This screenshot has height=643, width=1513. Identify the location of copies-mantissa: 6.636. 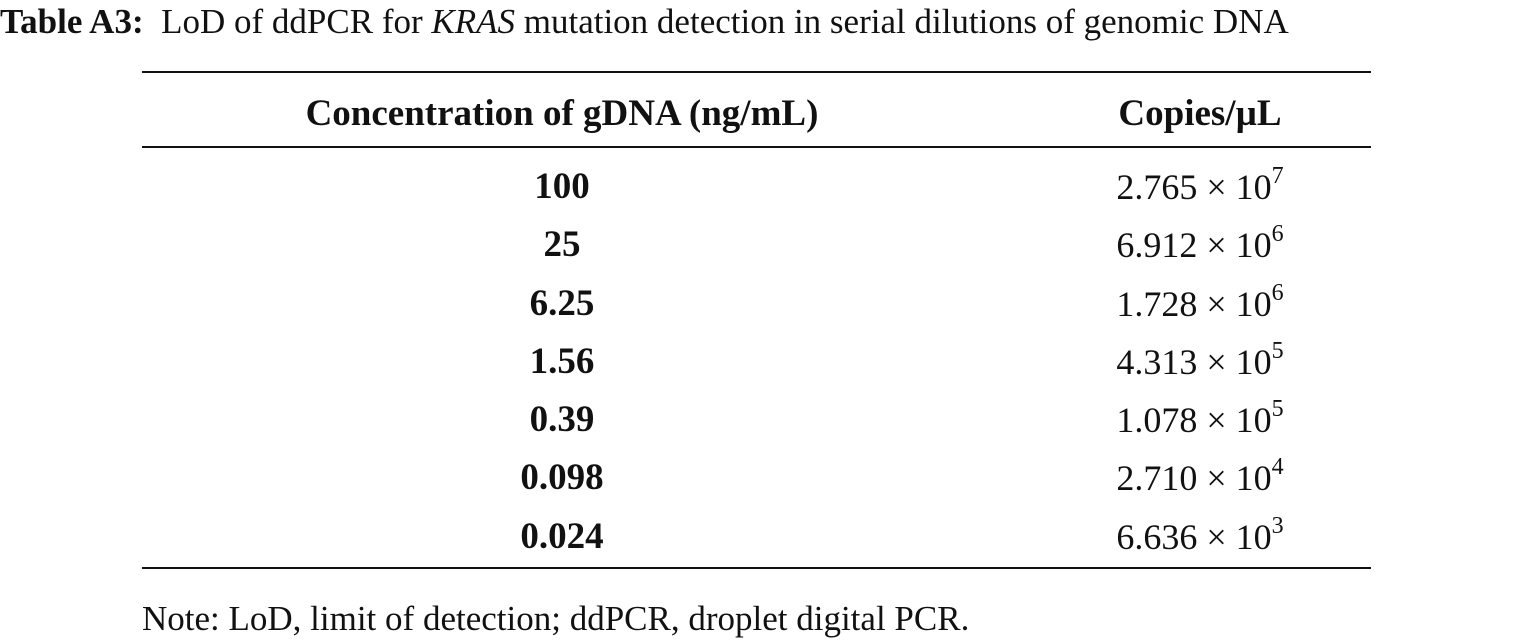
(1157, 536).